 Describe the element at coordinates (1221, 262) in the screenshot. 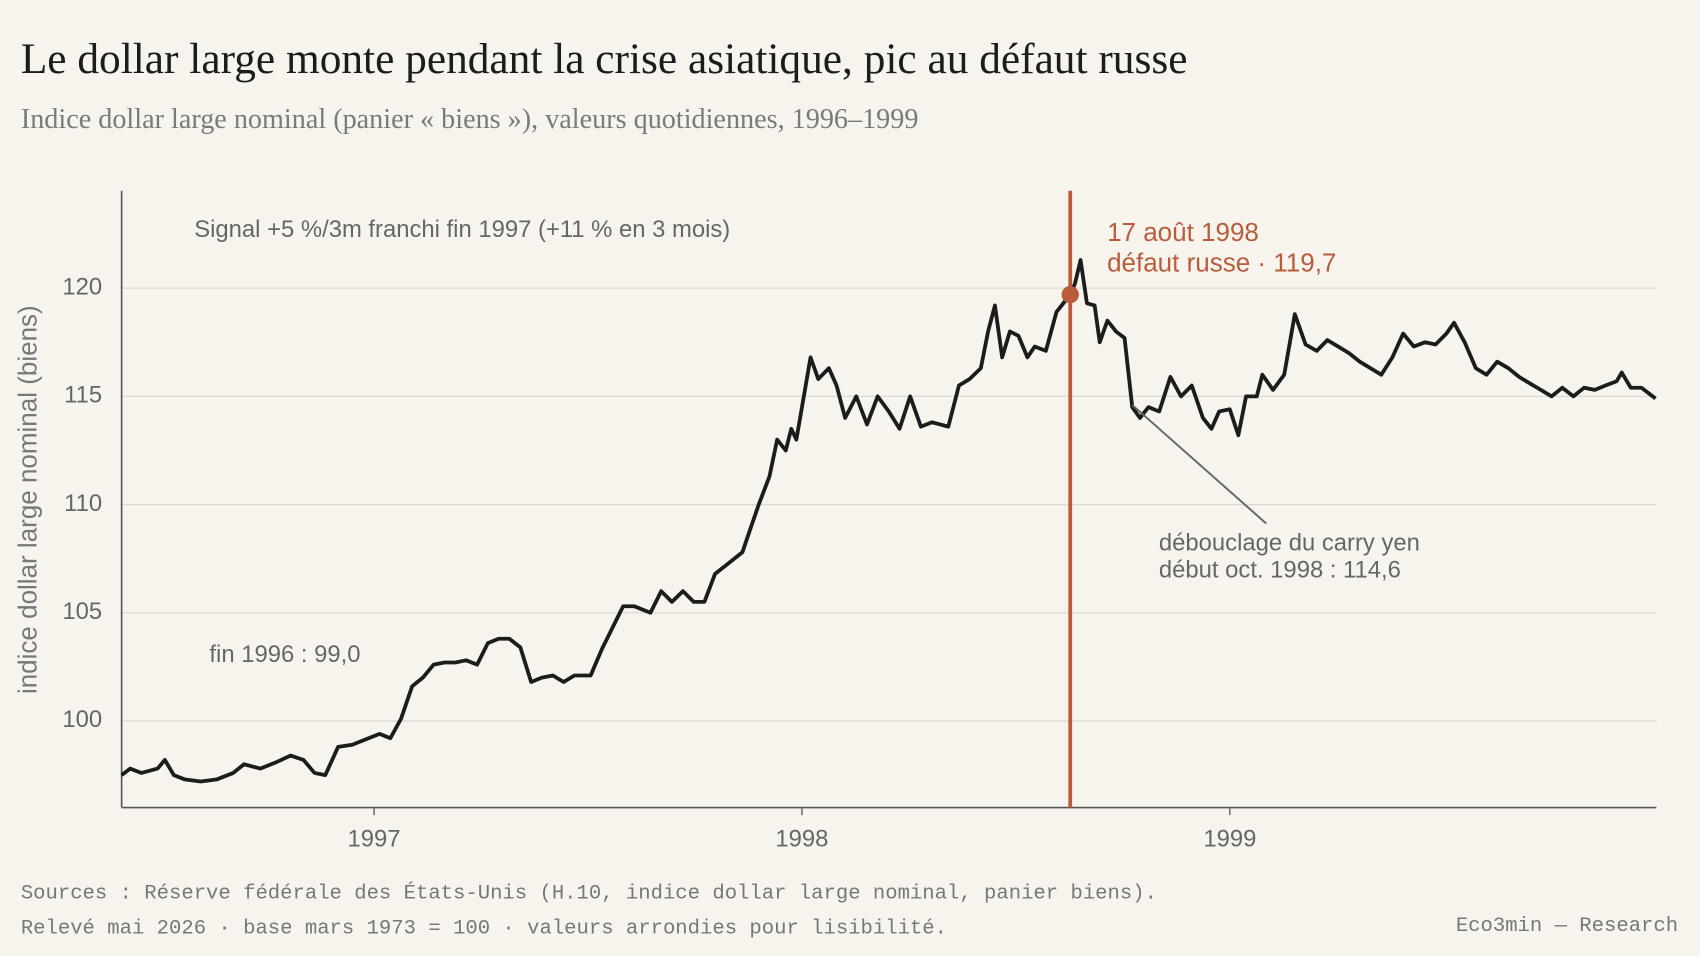

I see `event-label: défaut russe · 119,7` at that location.